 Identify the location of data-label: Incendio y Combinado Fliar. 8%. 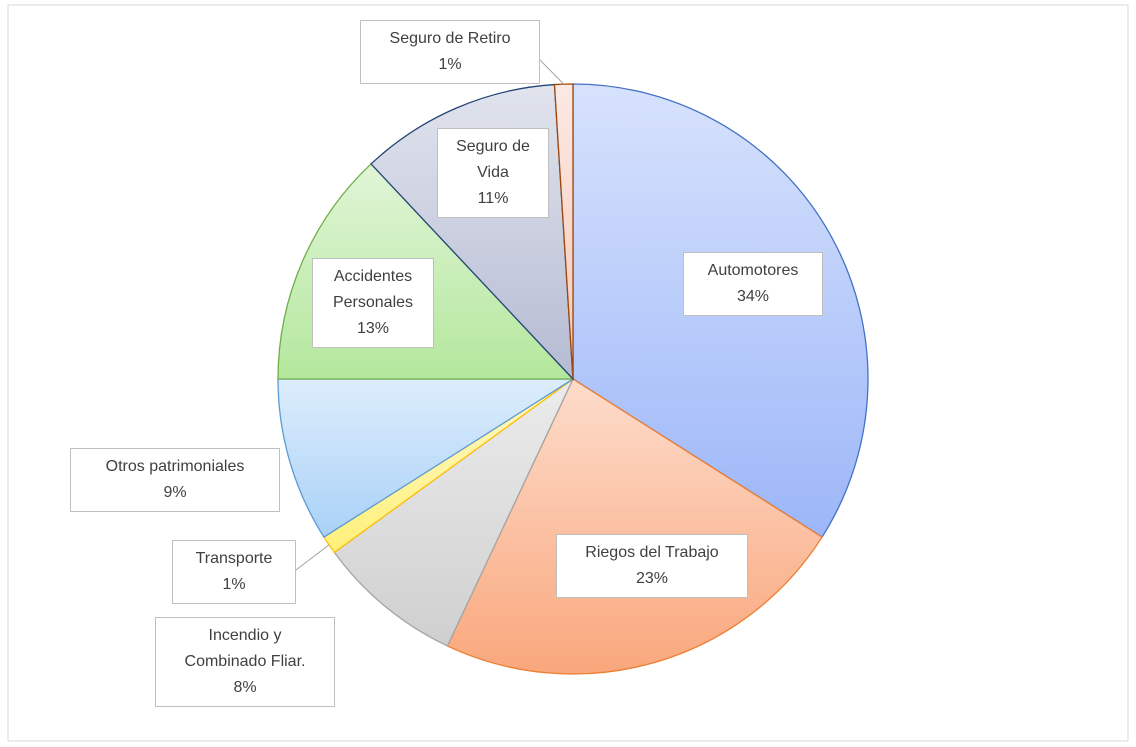
(245, 662).